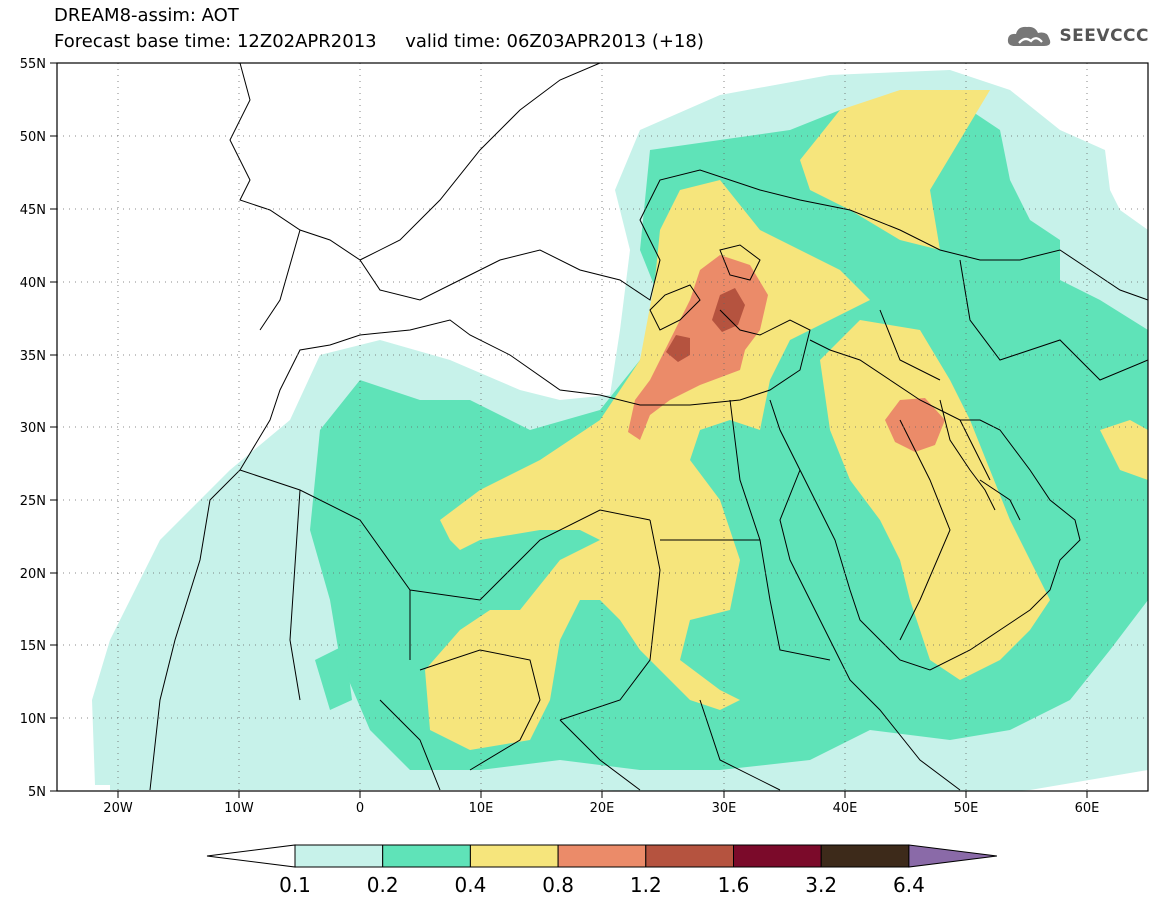 This screenshot has height=905, width=1165. What do you see at coordinates (33, 64) in the screenshot?
I see `lat-label: 55N` at bounding box center [33, 64].